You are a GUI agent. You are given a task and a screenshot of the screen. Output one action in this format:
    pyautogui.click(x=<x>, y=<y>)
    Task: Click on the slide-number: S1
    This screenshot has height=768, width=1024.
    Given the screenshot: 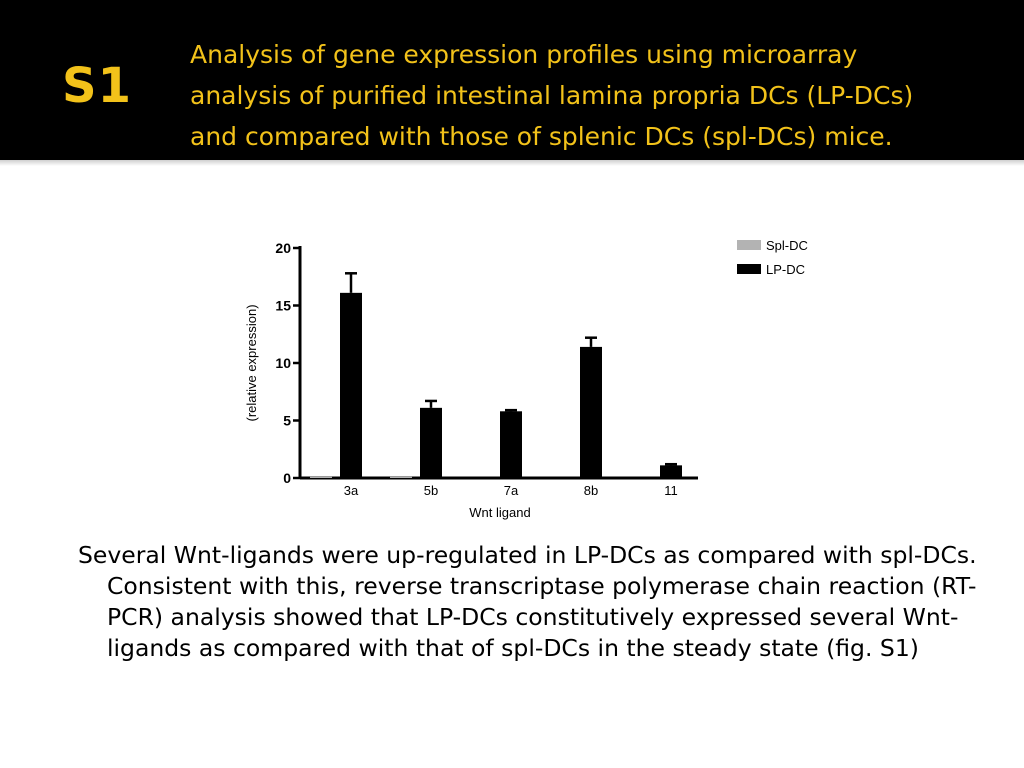 What is the action you would take?
    pyautogui.click(x=97, y=86)
    